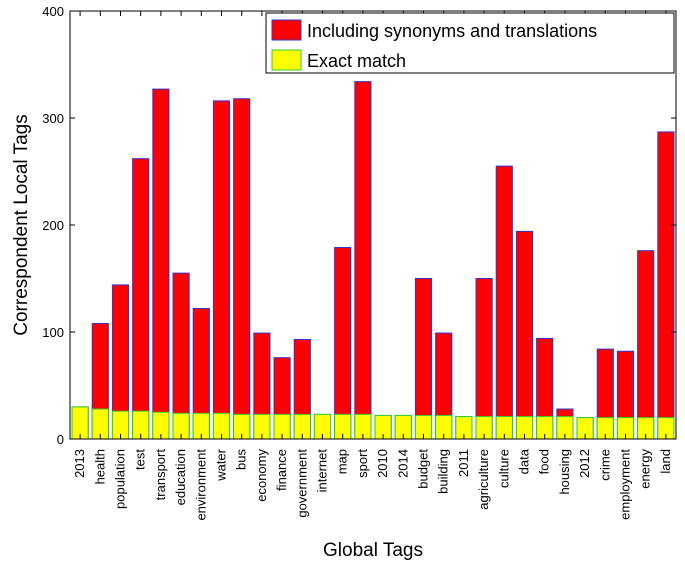  I want to click on legend-label-including-synonyms: Including synonyms and translations, so click(452, 31).